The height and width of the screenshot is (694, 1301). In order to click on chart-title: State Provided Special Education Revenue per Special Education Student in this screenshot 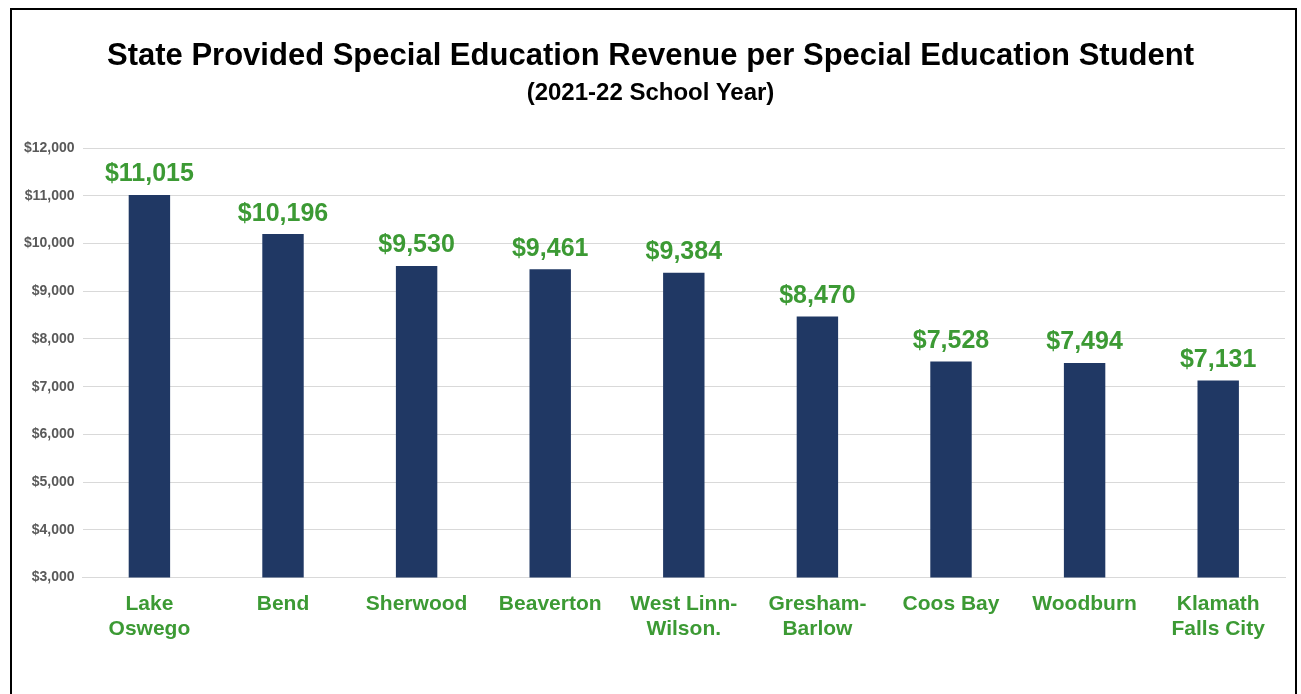, I will do `click(650, 55)`.